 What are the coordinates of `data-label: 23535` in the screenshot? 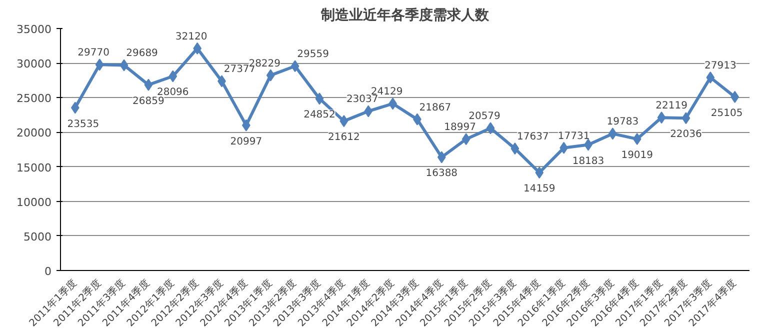 It's located at (83, 124).